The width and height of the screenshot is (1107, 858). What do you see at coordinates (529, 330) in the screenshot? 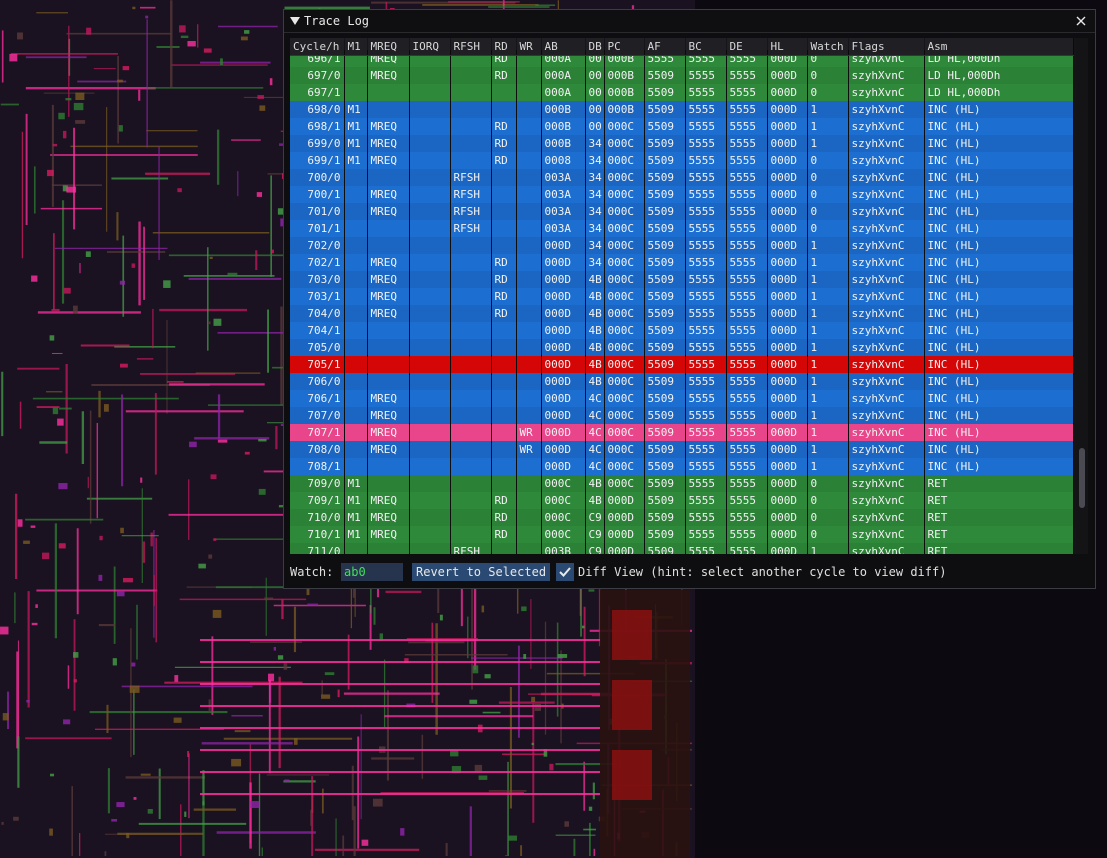
I see `cell-wr` at bounding box center [529, 330].